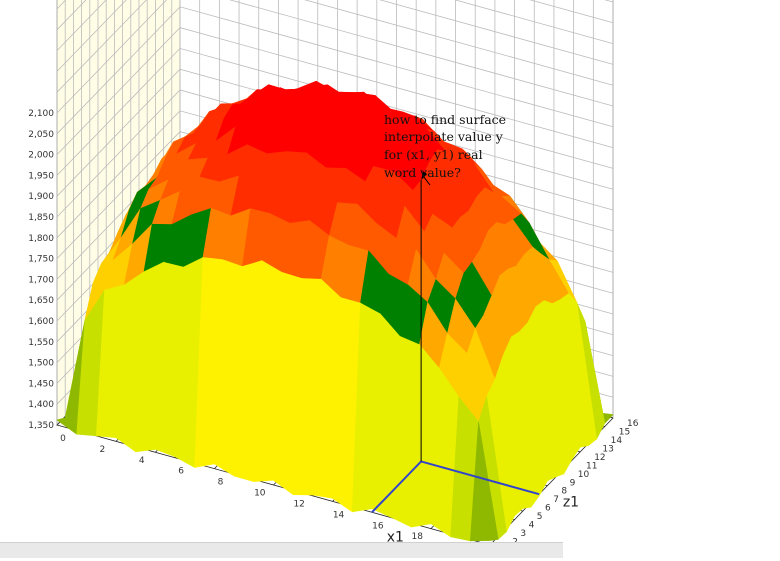 This screenshot has height=561, width=780. I want to click on z-tick-label: 11, so click(591, 466).